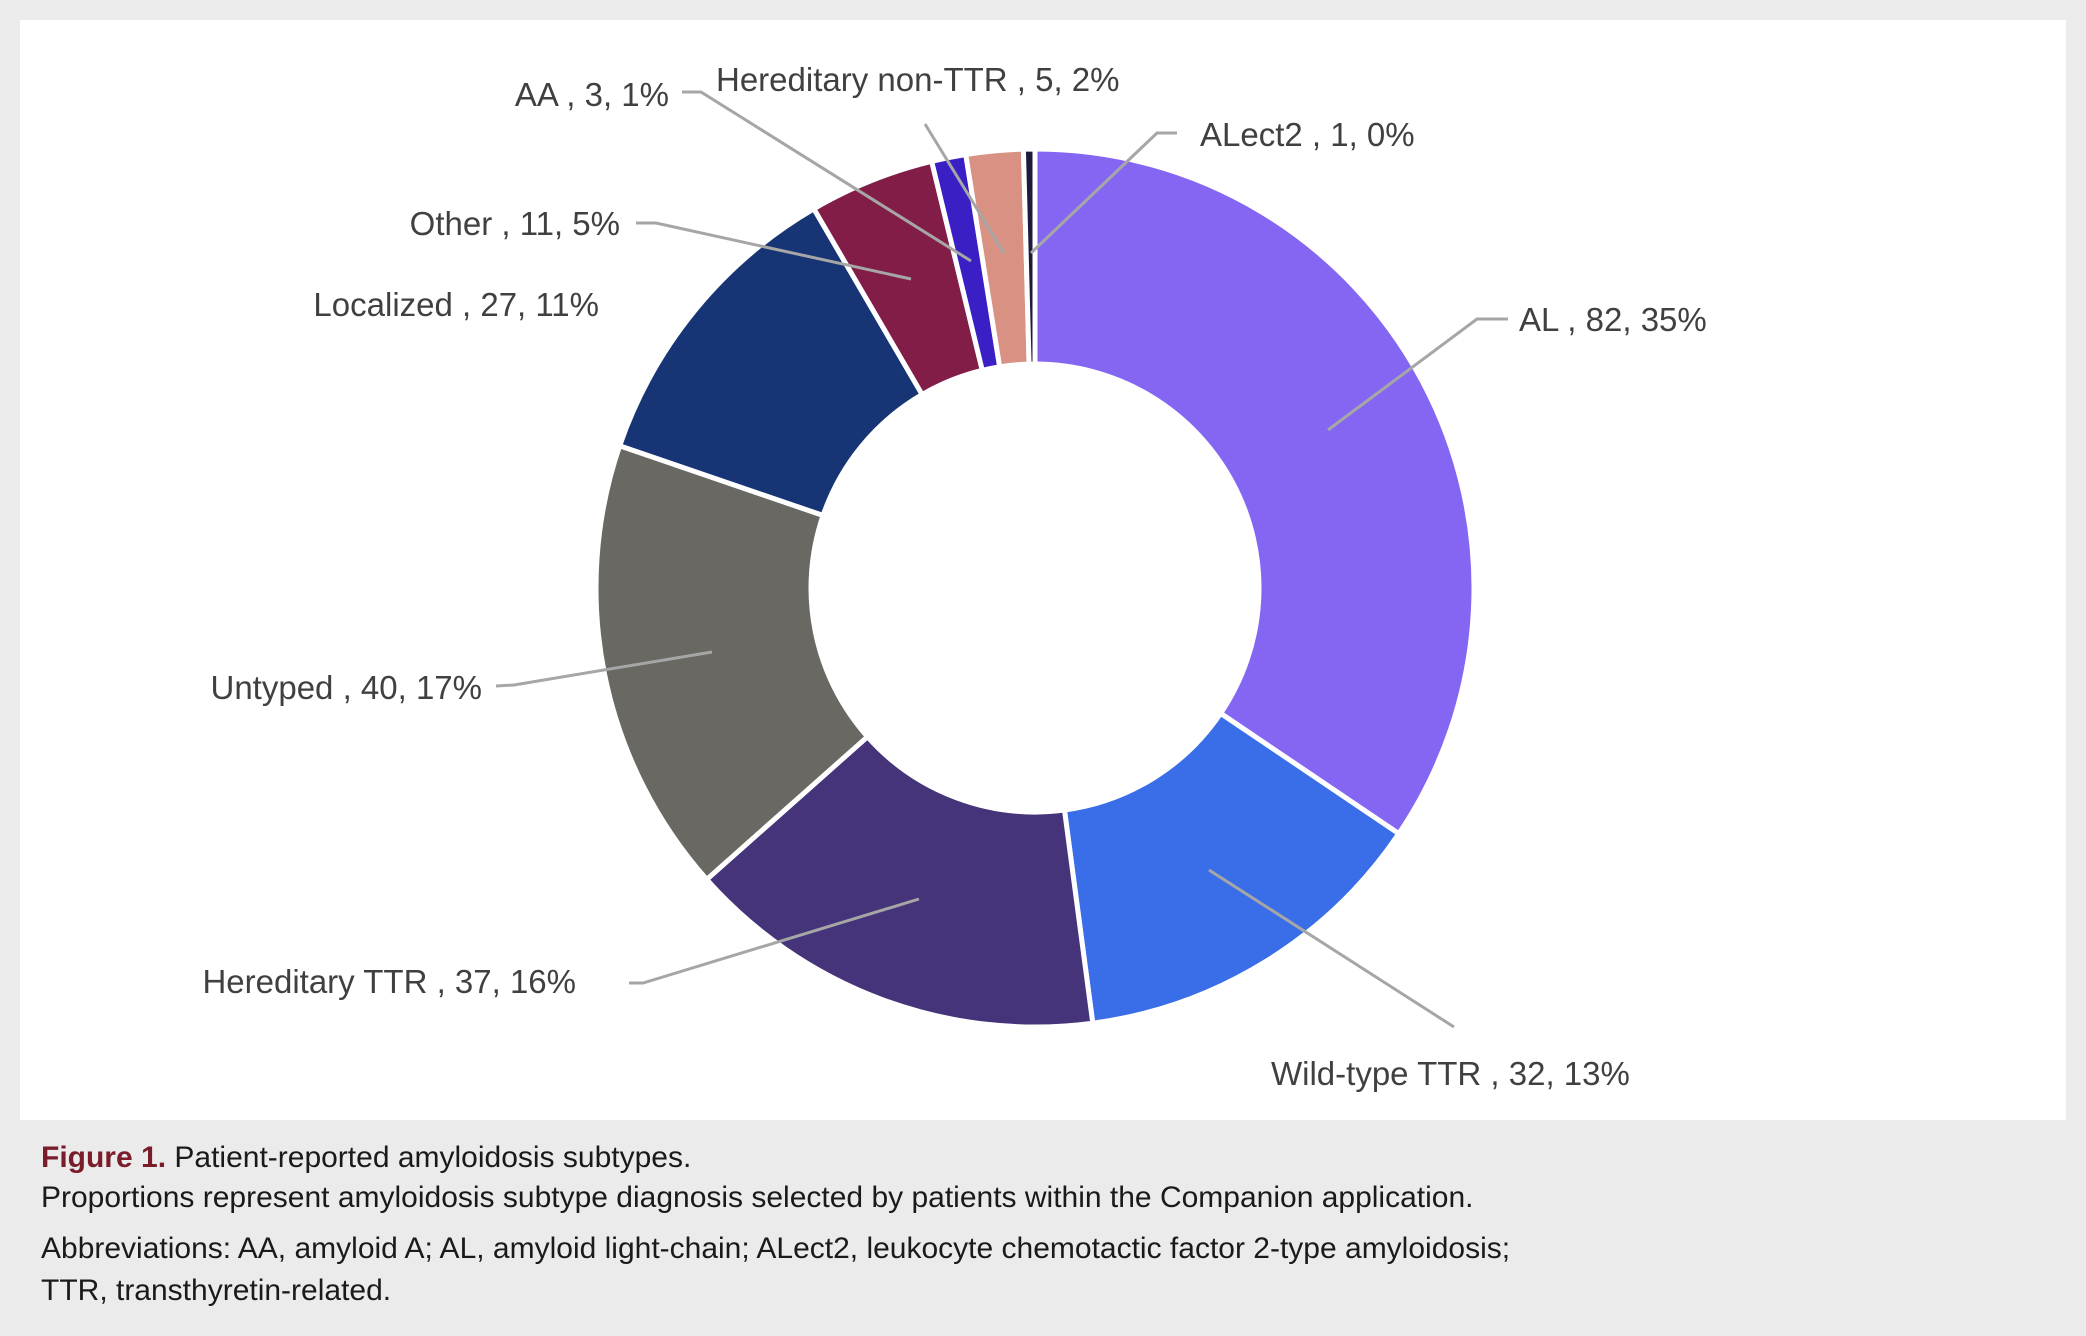  I want to click on leader-line-wild-type-ttr, so click(1331, 948).